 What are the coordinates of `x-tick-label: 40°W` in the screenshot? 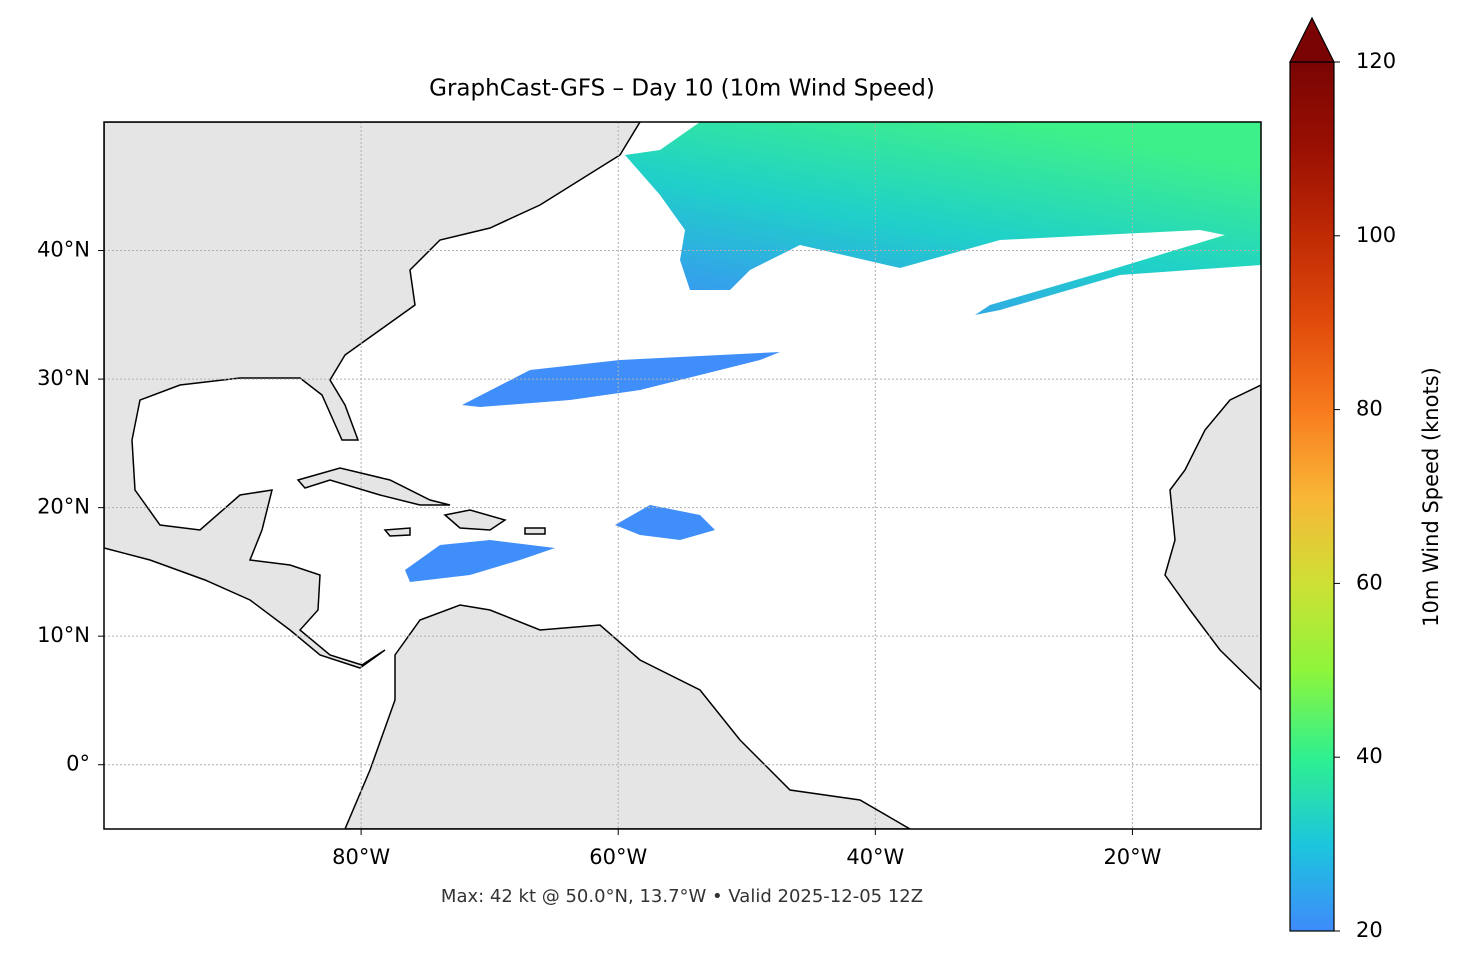 It's located at (875, 857).